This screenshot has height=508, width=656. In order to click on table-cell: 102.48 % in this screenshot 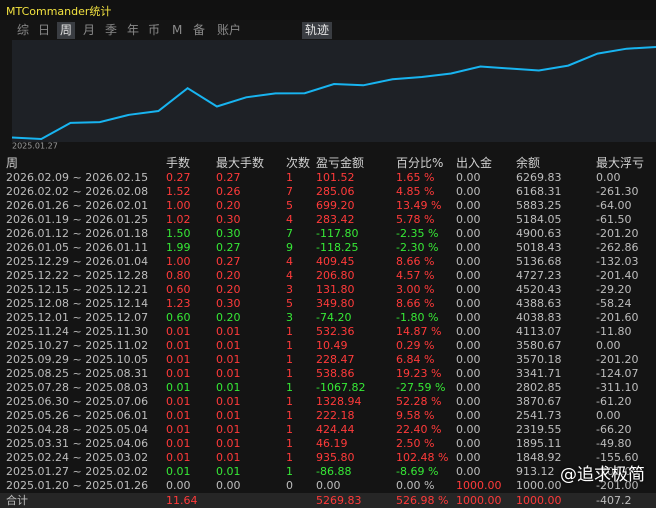, I will do `click(422, 457)`.